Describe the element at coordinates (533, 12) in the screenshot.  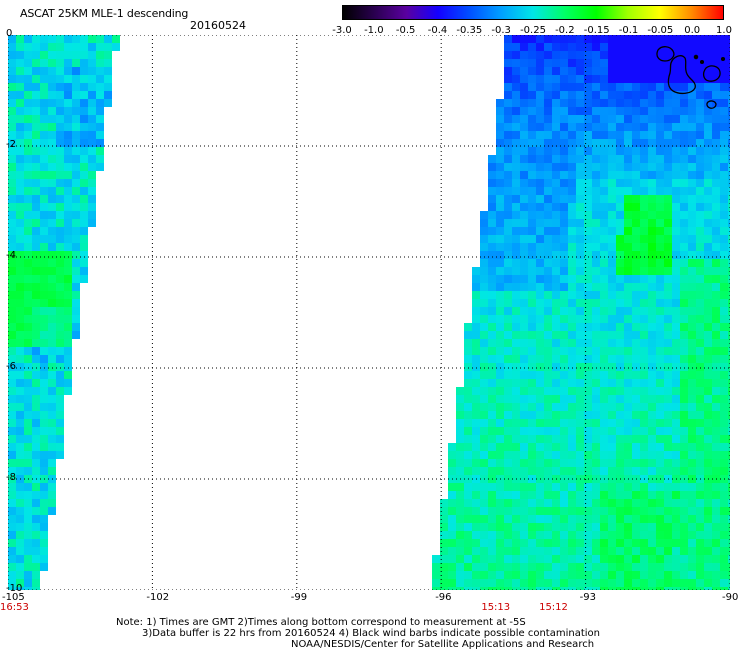
I see `color-scale-bar` at that location.